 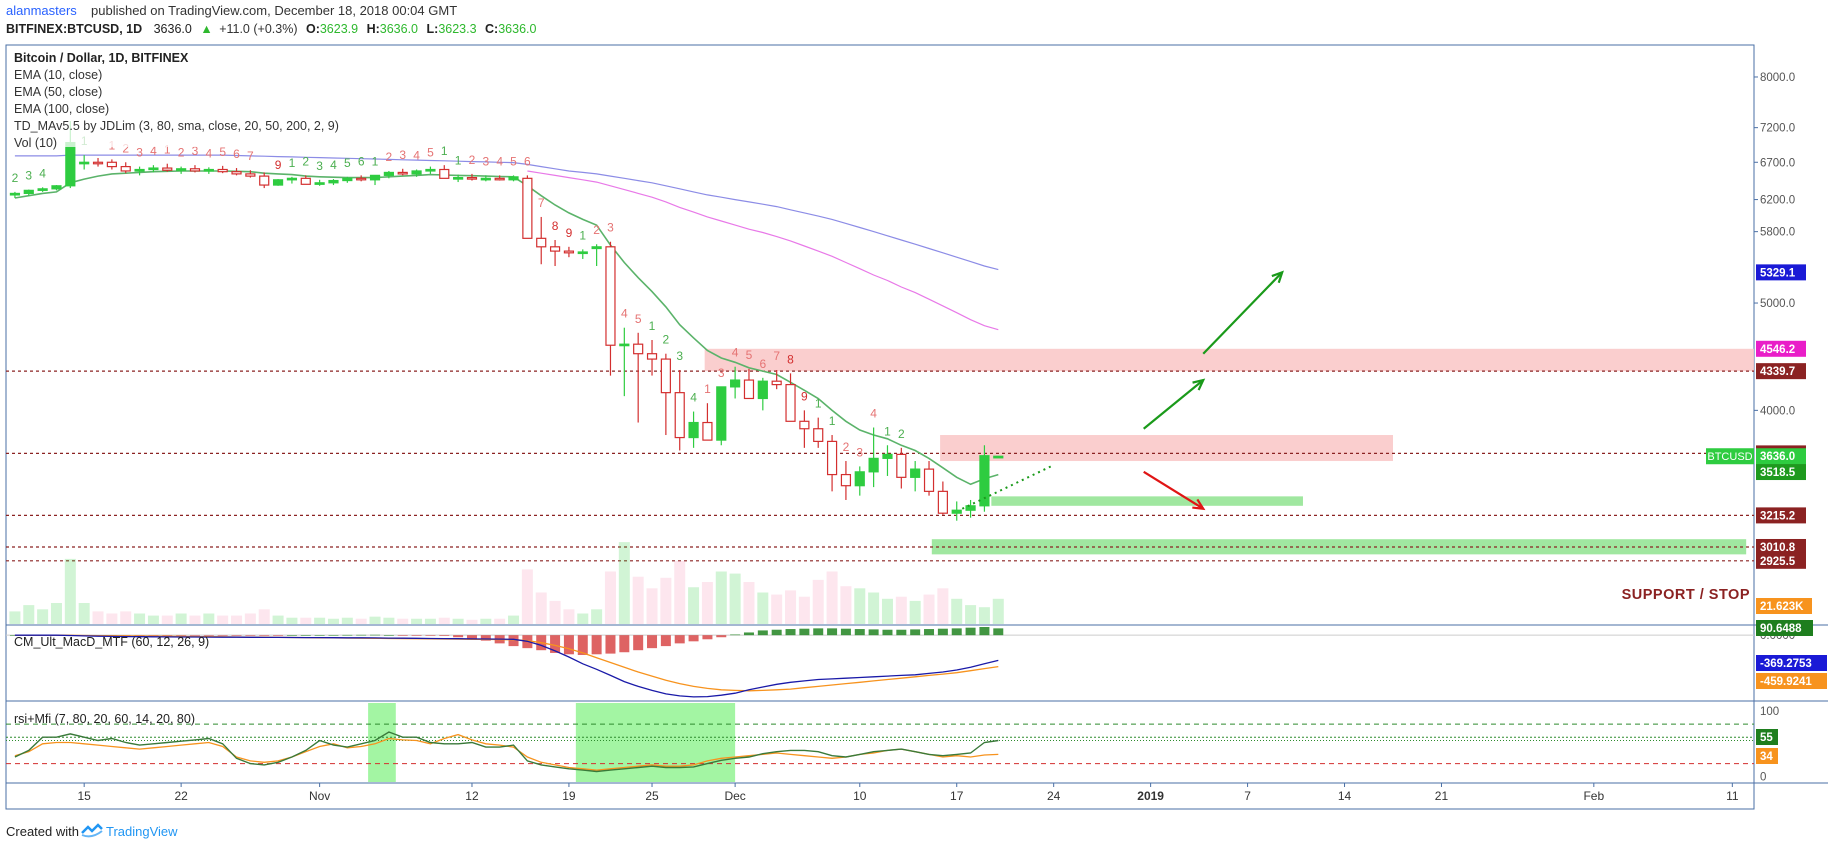 What do you see at coordinates (313, 29) in the screenshot?
I see `open-label: O:` at bounding box center [313, 29].